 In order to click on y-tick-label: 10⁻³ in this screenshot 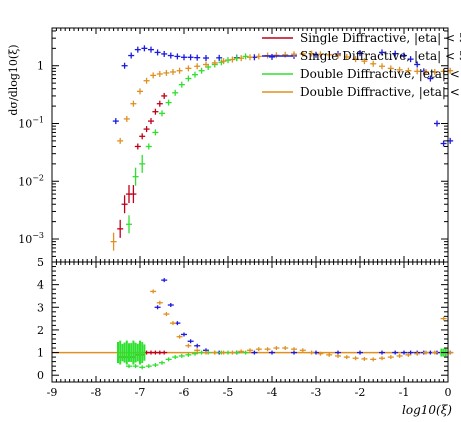, I will do `click(31, 238)`.